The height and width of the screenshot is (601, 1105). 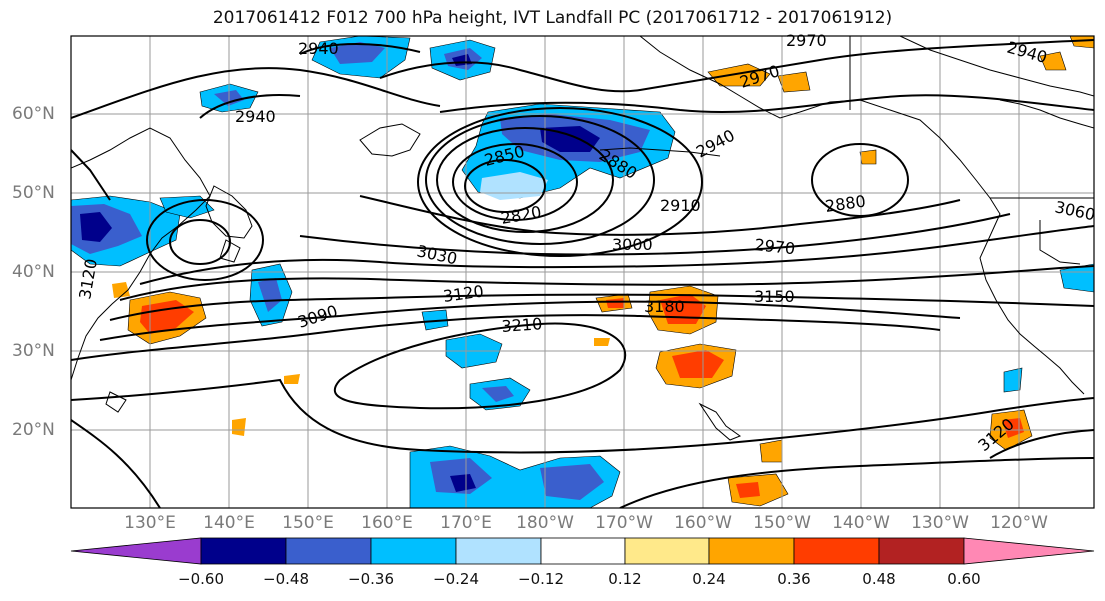 What do you see at coordinates (664, 306) in the screenshot?
I see `contour-label: 3180` at bounding box center [664, 306].